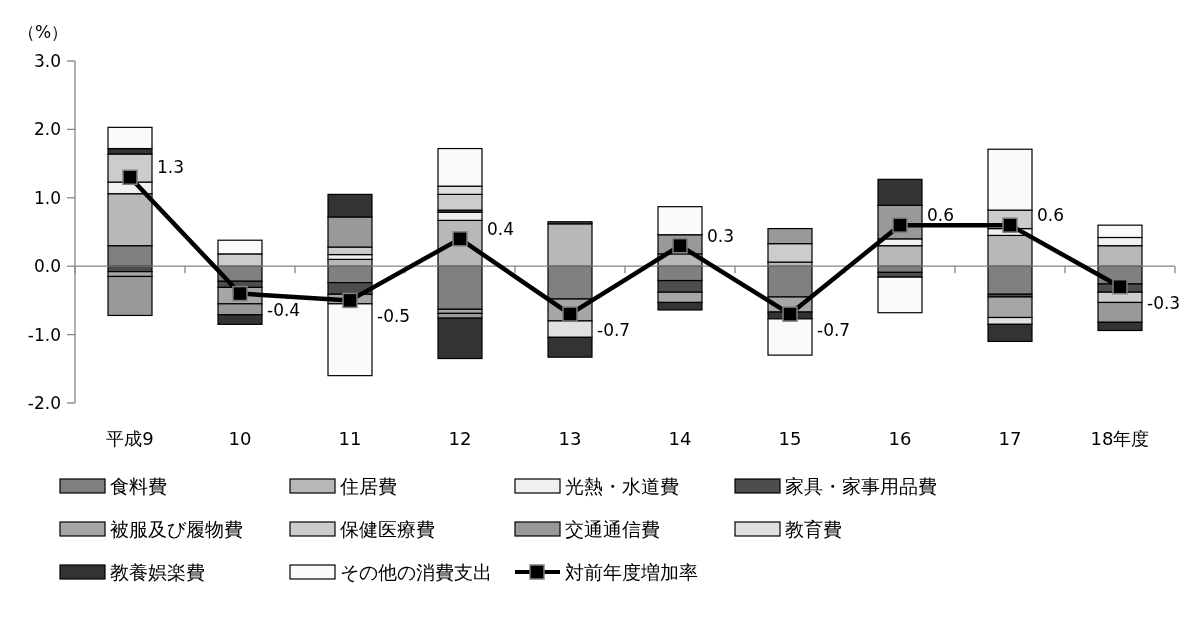 This screenshot has width=1188, height=624. Describe the element at coordinates (1010, 438) in the screenshot. I see `x-tick-label: 17` at that location.